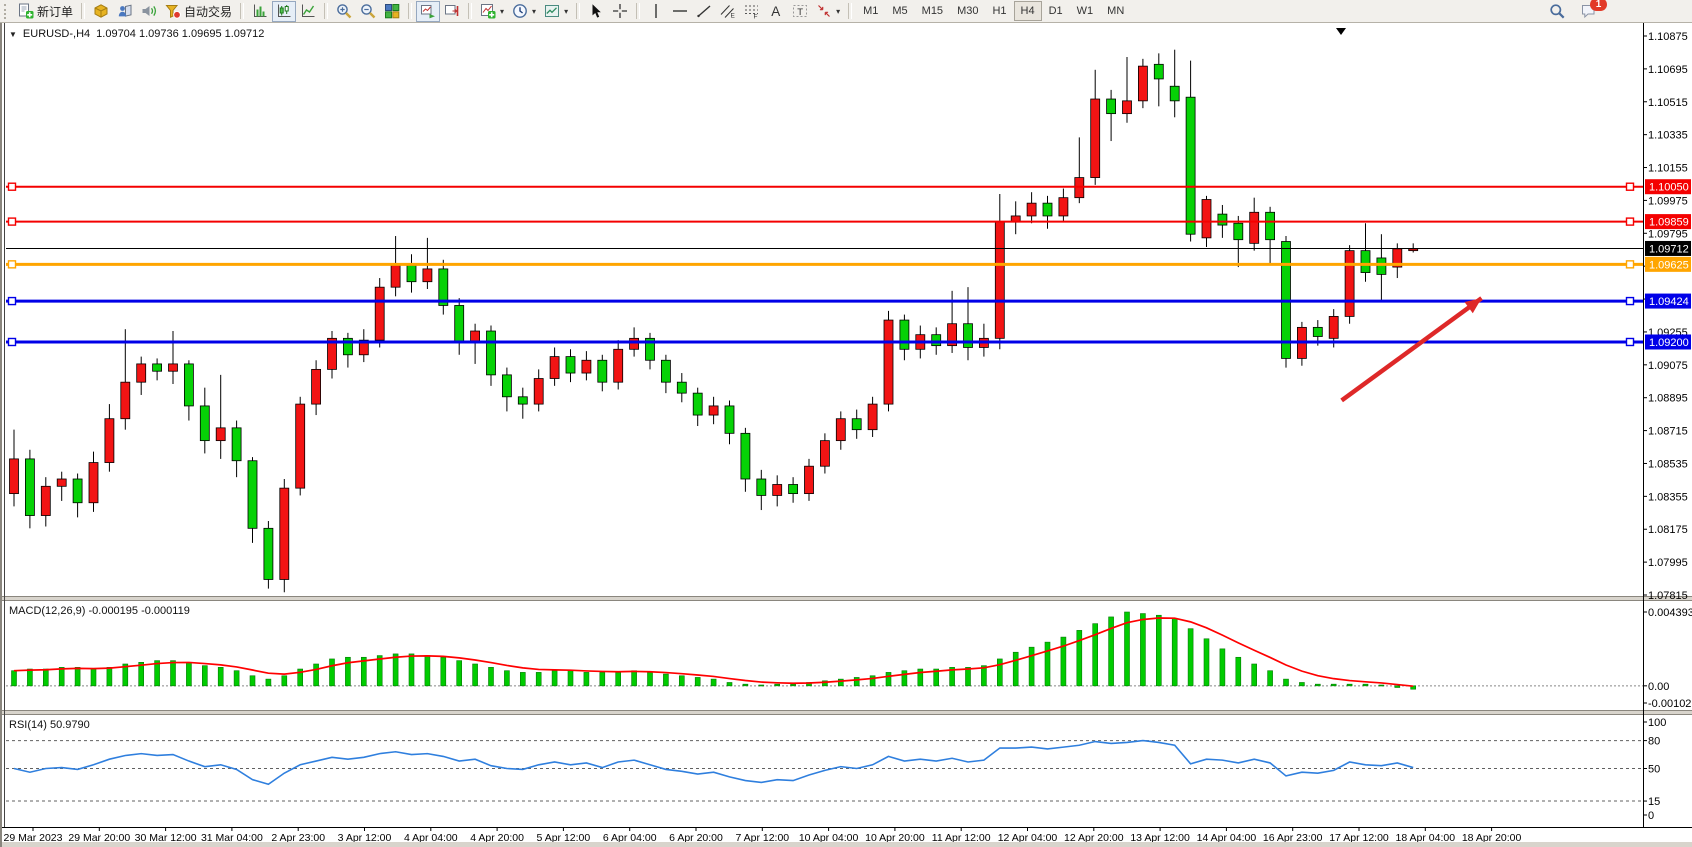 The width and height of the screenshot is (1692, 847). I want to click on timeframe-mn: MN, so click(1115, 11).